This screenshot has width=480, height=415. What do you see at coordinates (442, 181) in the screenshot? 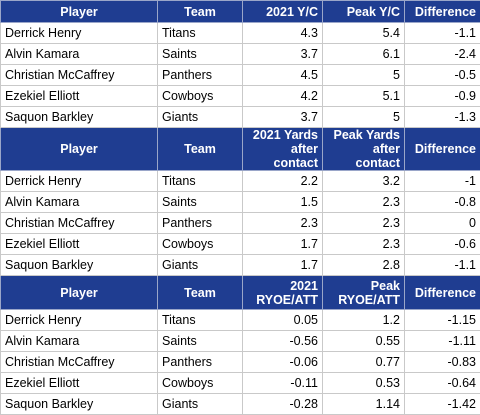
I see `difference-cell: -1` at bounding box center [442, 181].